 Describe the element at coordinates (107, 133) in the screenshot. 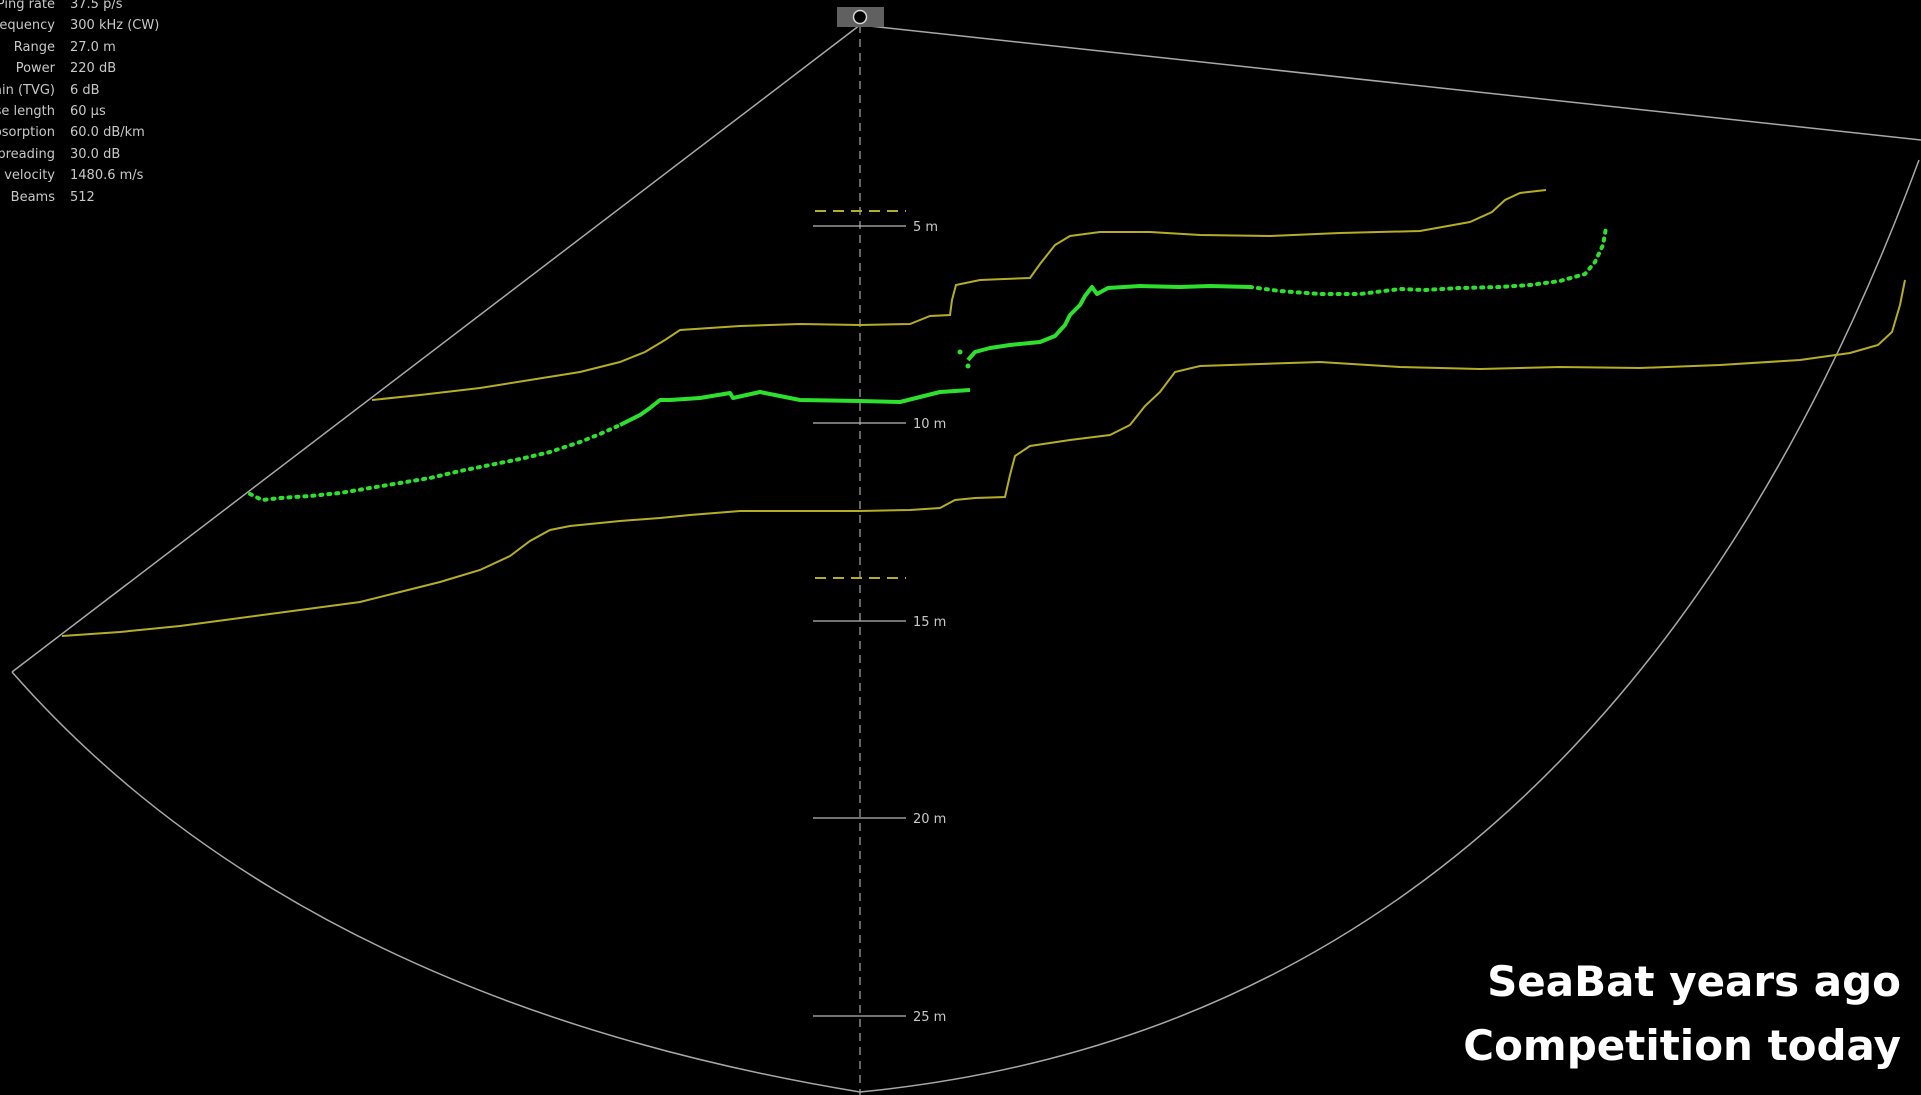

I see `parameter-value: 60.0 dB/km` at that location.